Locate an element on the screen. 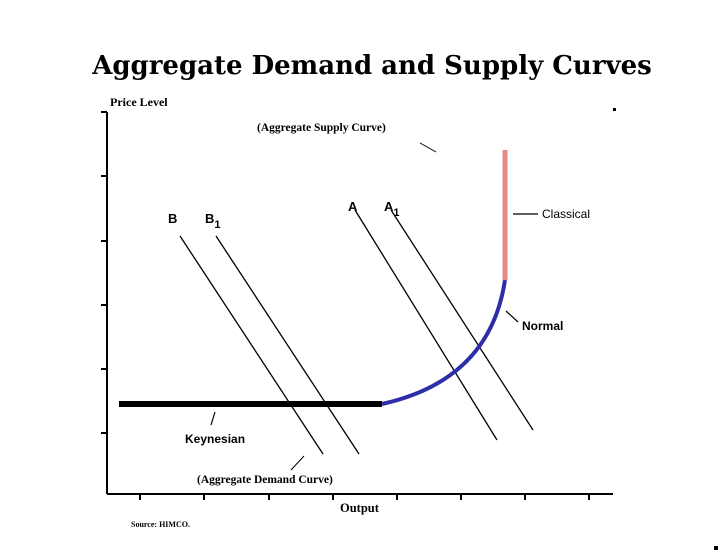 The height and width of the screenshot is (556, 720). corner-mark-top is located at coordinates (614, 109).